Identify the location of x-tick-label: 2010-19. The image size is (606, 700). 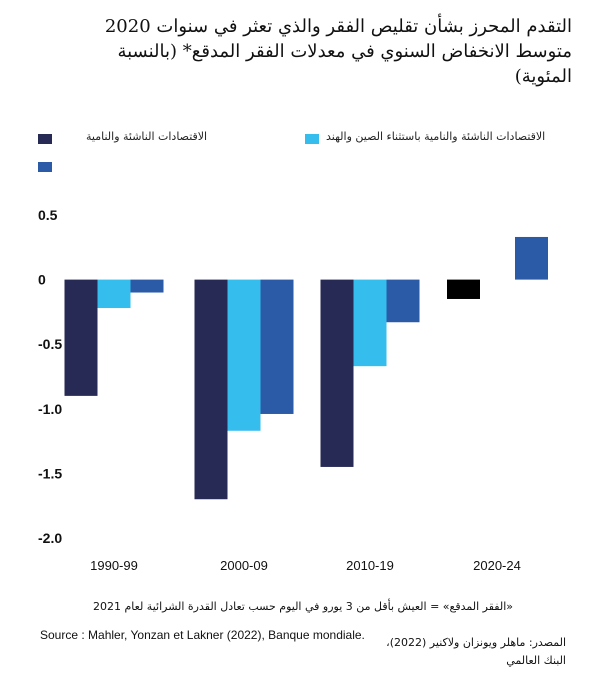
(370, 565).